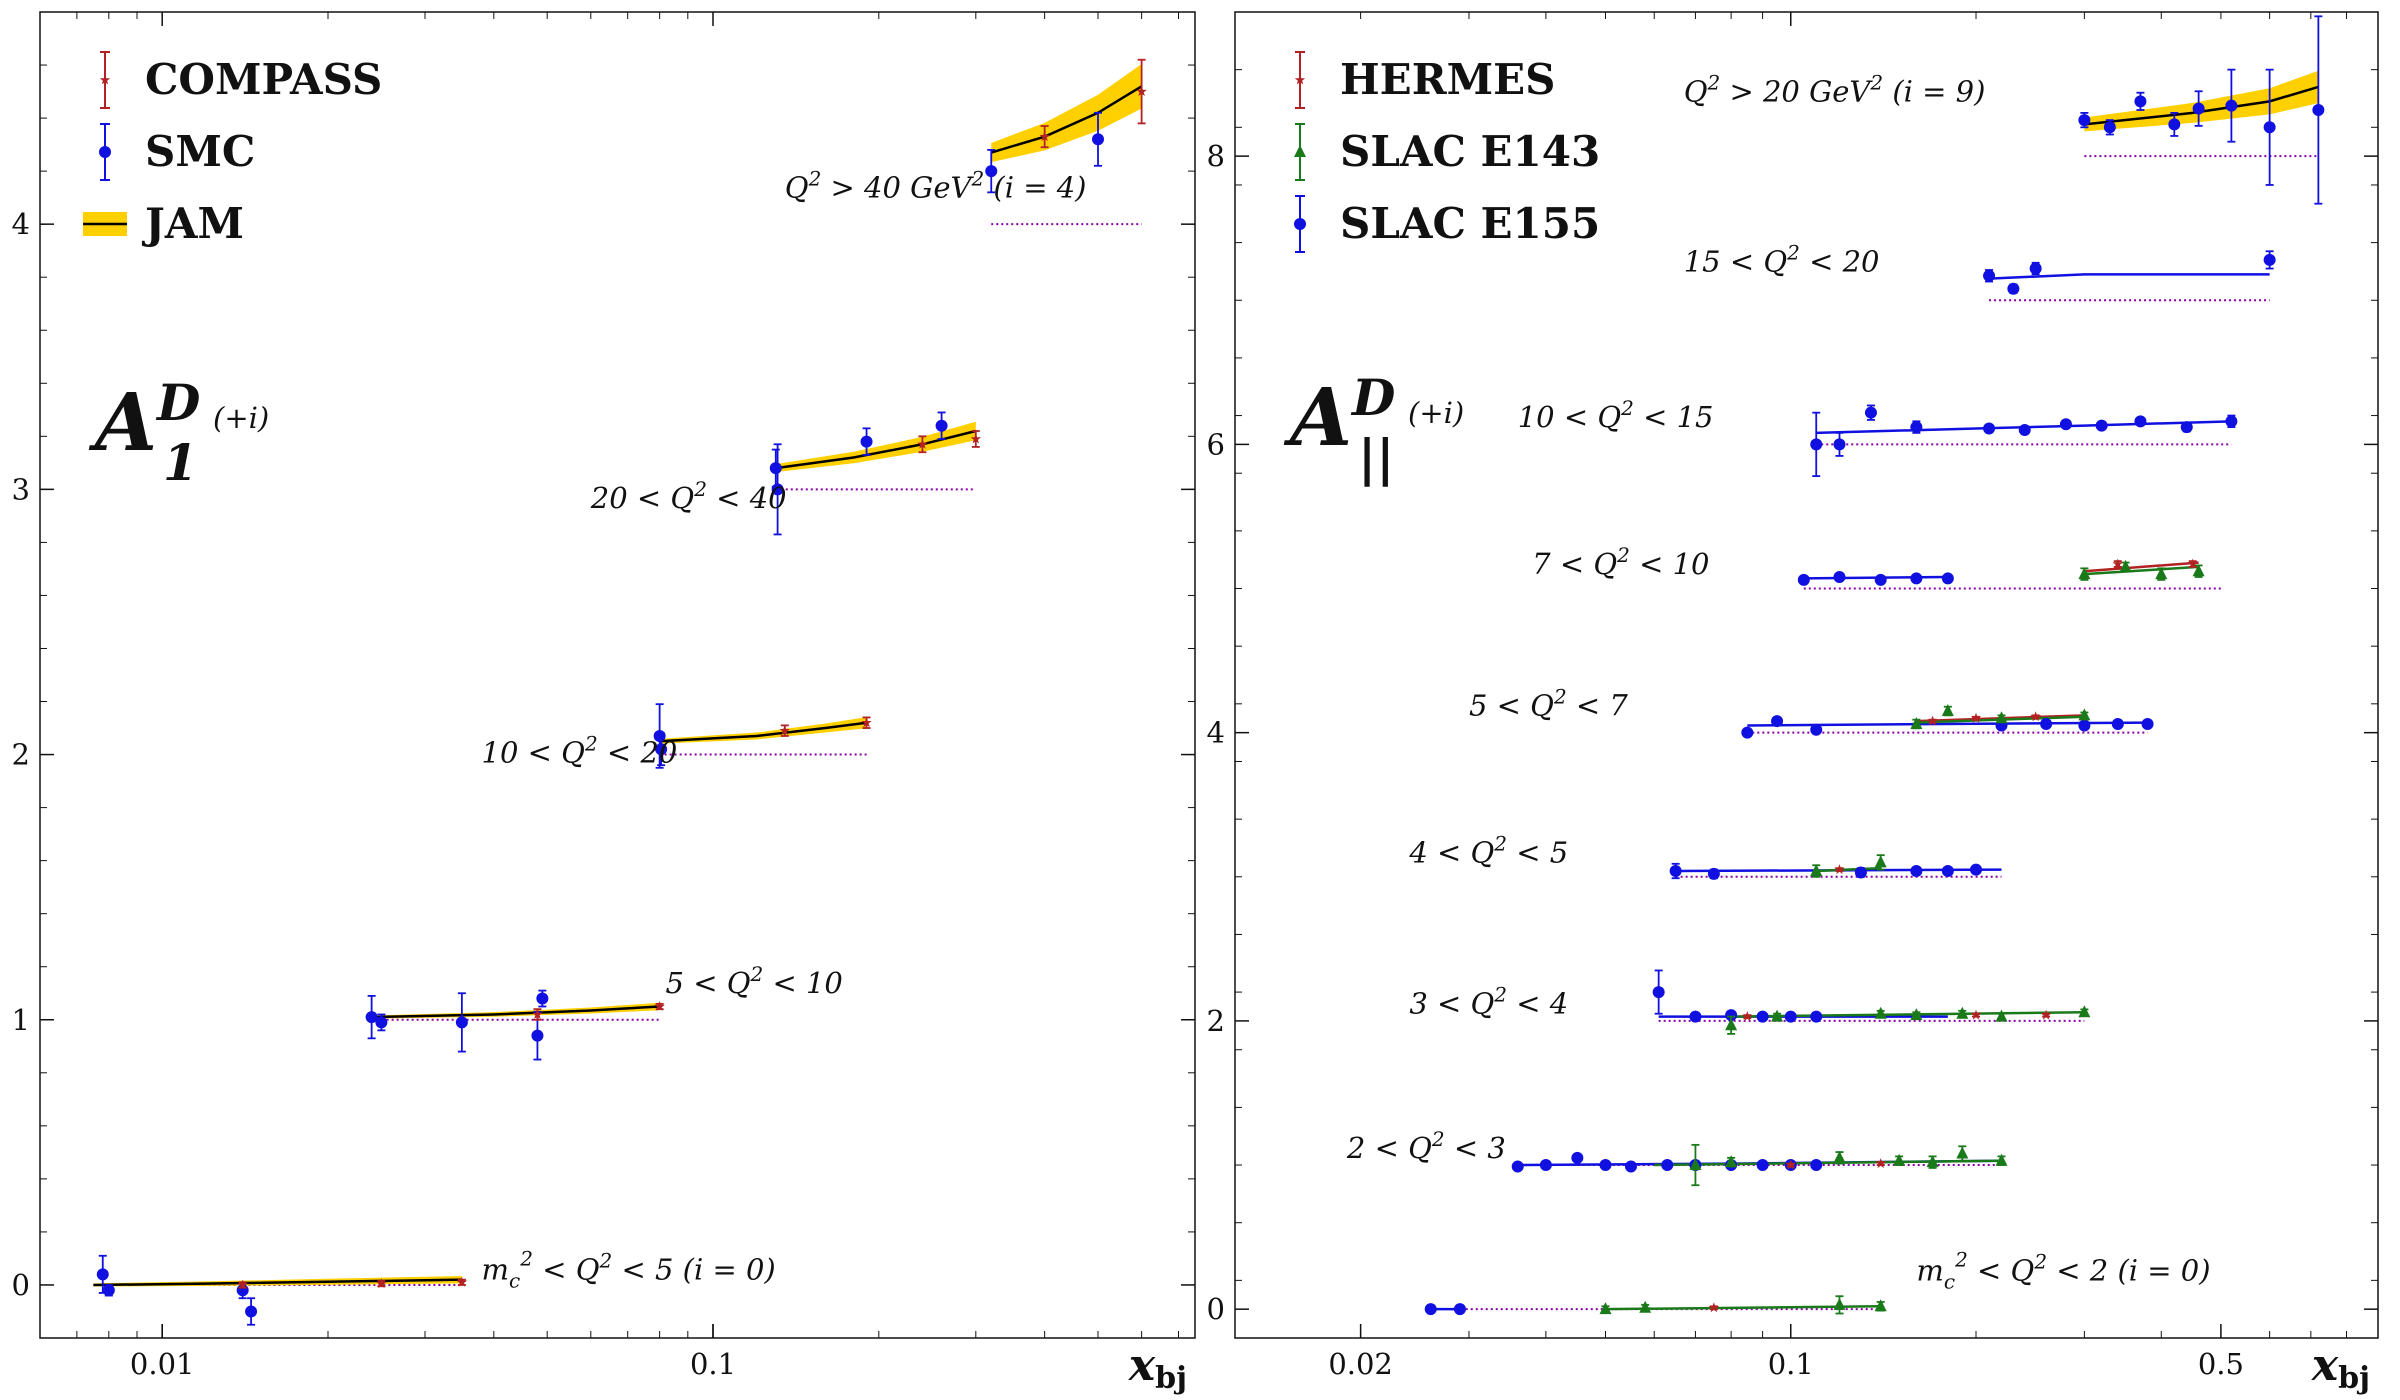 This screenshot has width=2400, height=1400. I want to click on x-tick-label: 0.01, so click(162, 1364).